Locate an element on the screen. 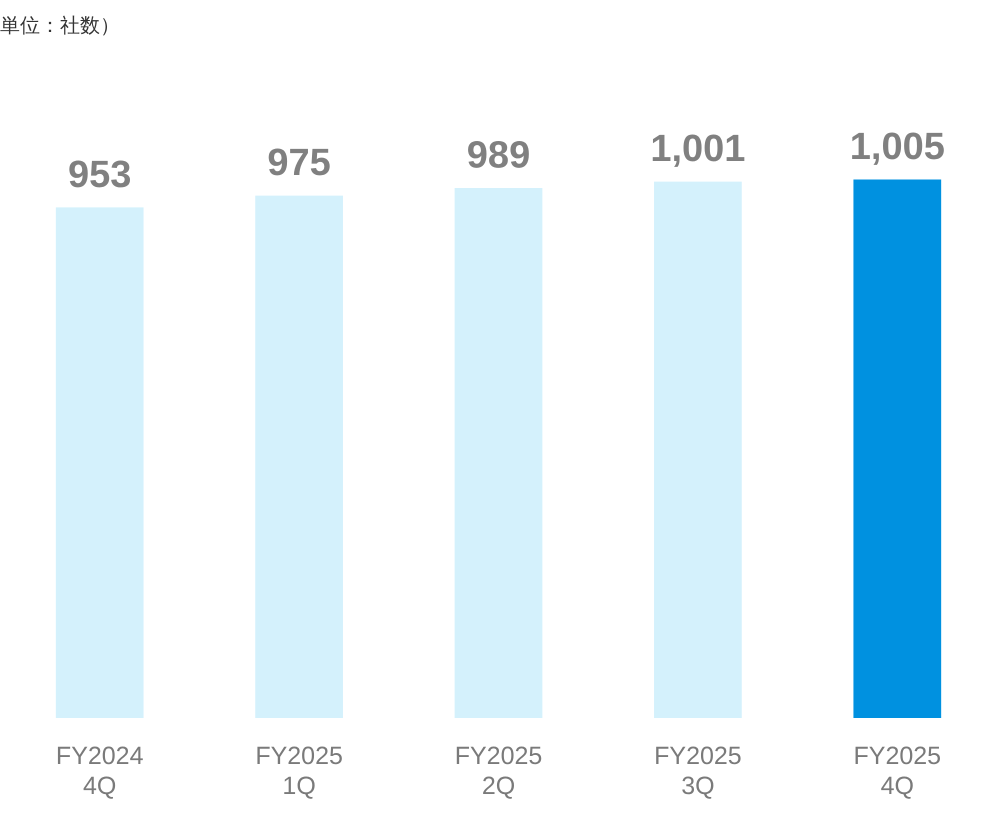 The image size is (997, 826). data-label: 975 is located at coordinates (299, 163).